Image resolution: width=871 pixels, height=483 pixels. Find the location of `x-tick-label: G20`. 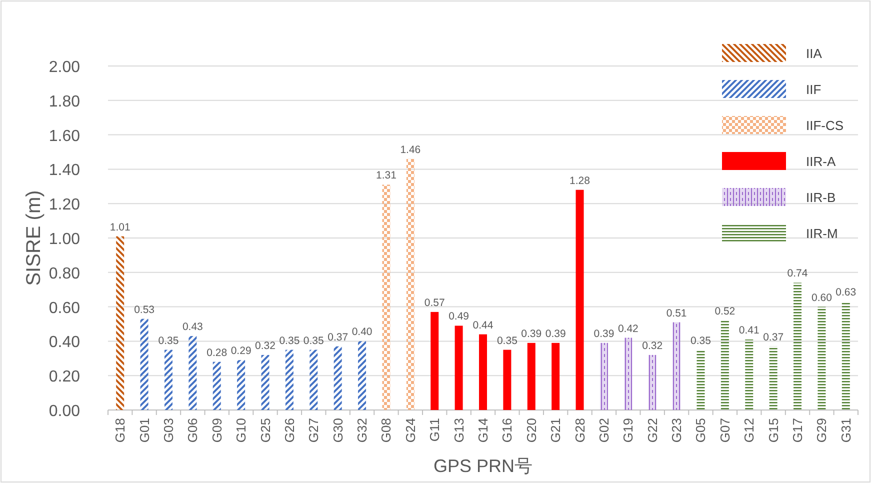

x-tick-label: G20 is located at coordinates (531, 430).